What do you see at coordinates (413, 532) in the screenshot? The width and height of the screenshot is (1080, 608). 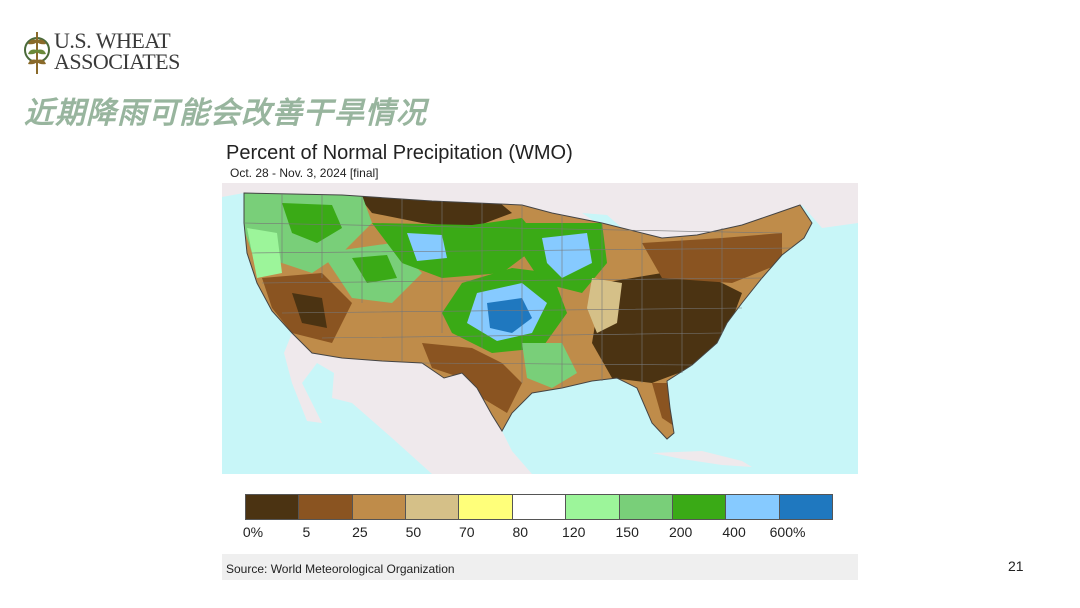 I see `legend-tick-label: 50` at bounding box center [413, 532].